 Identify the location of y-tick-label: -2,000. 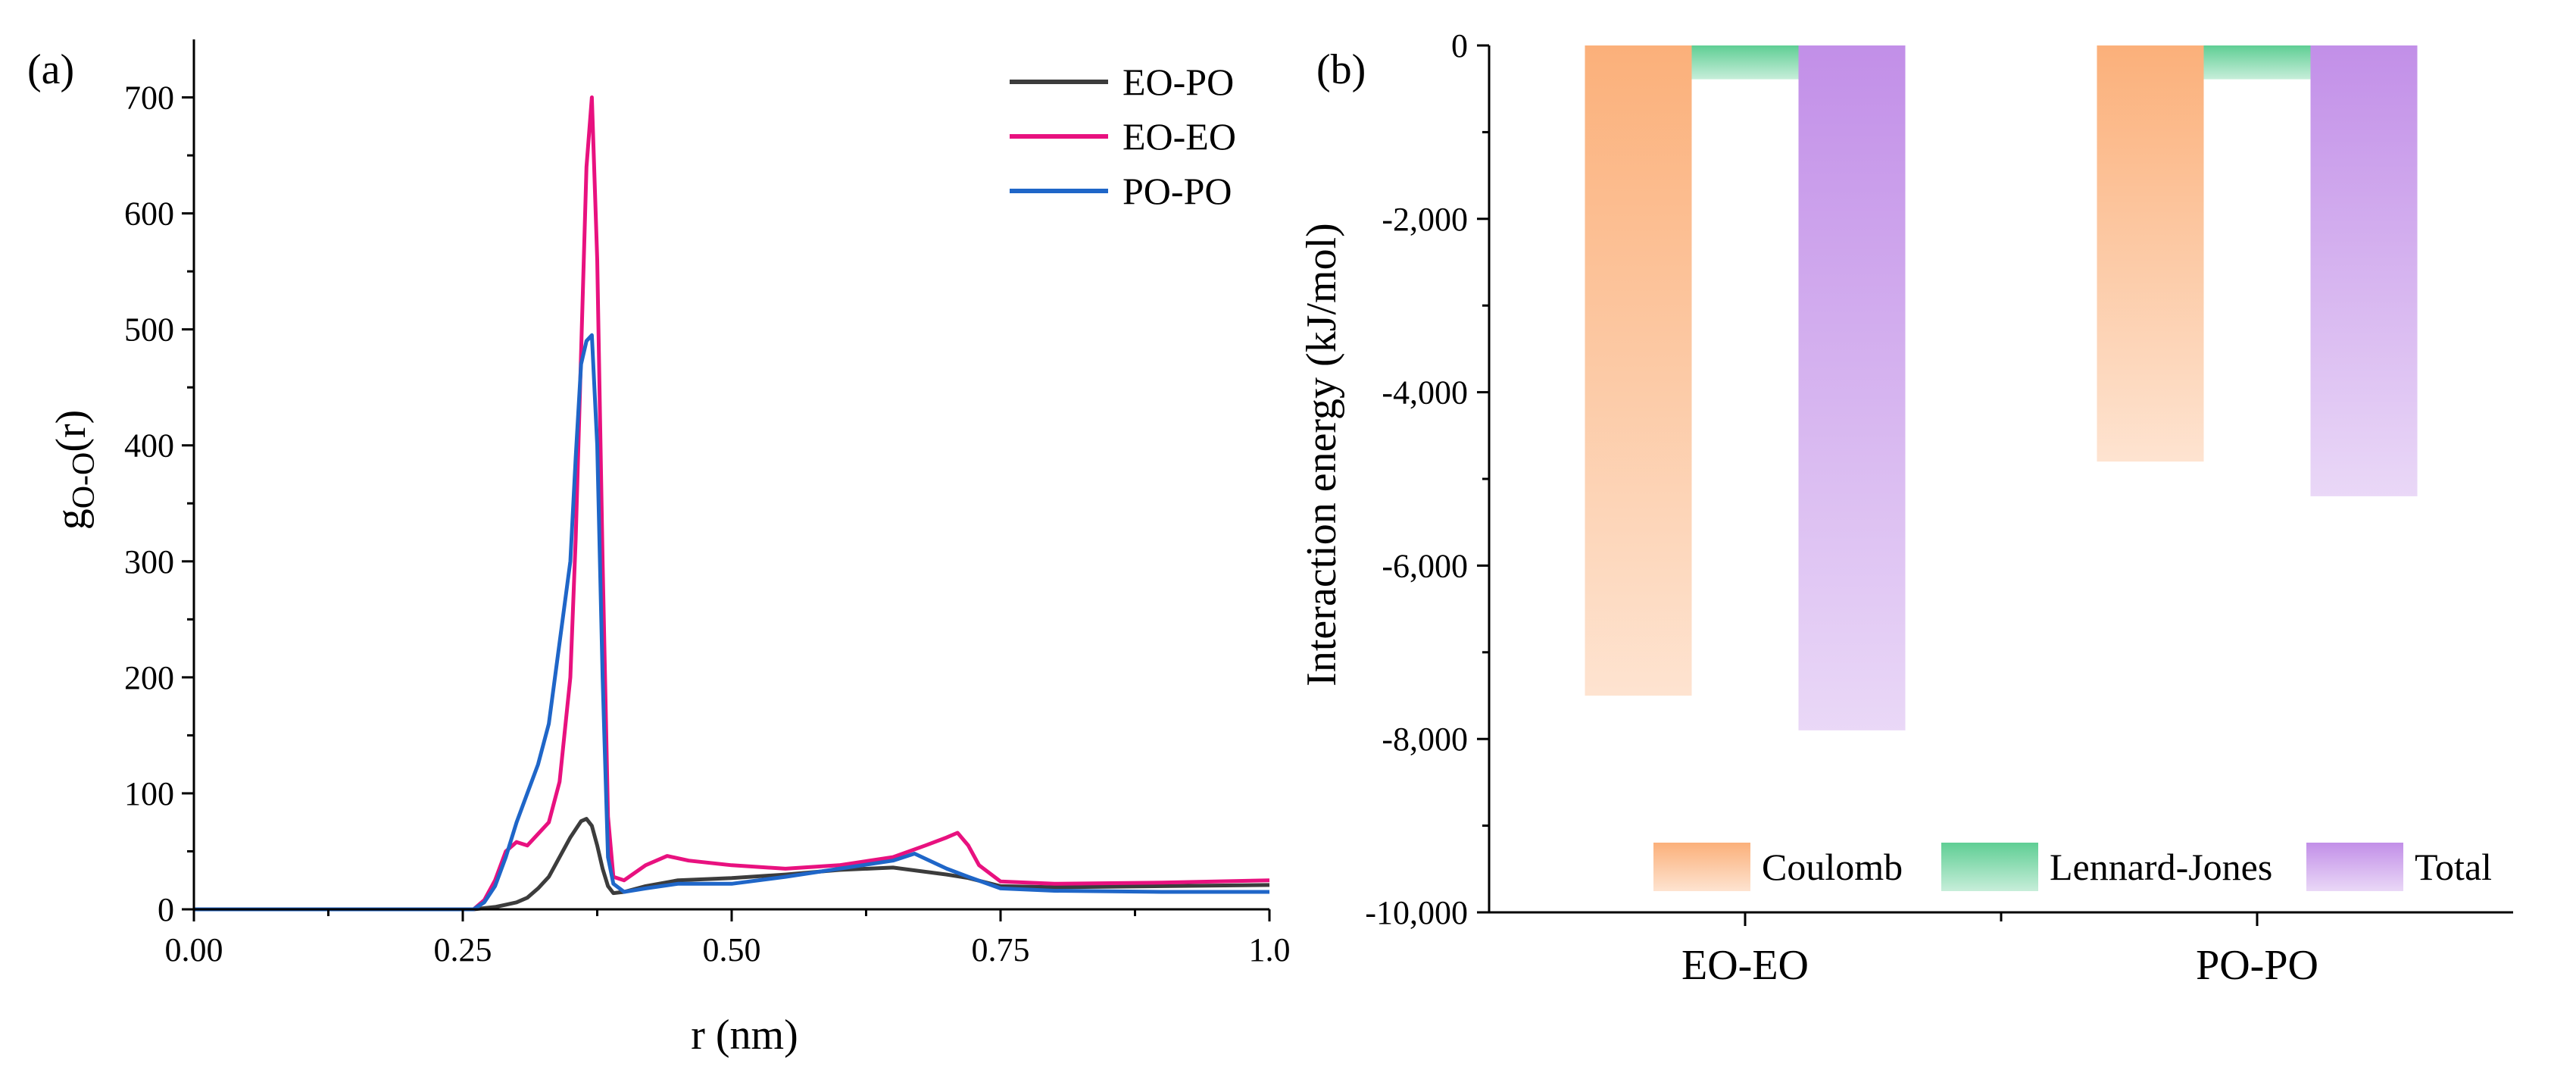
(1425, 220).